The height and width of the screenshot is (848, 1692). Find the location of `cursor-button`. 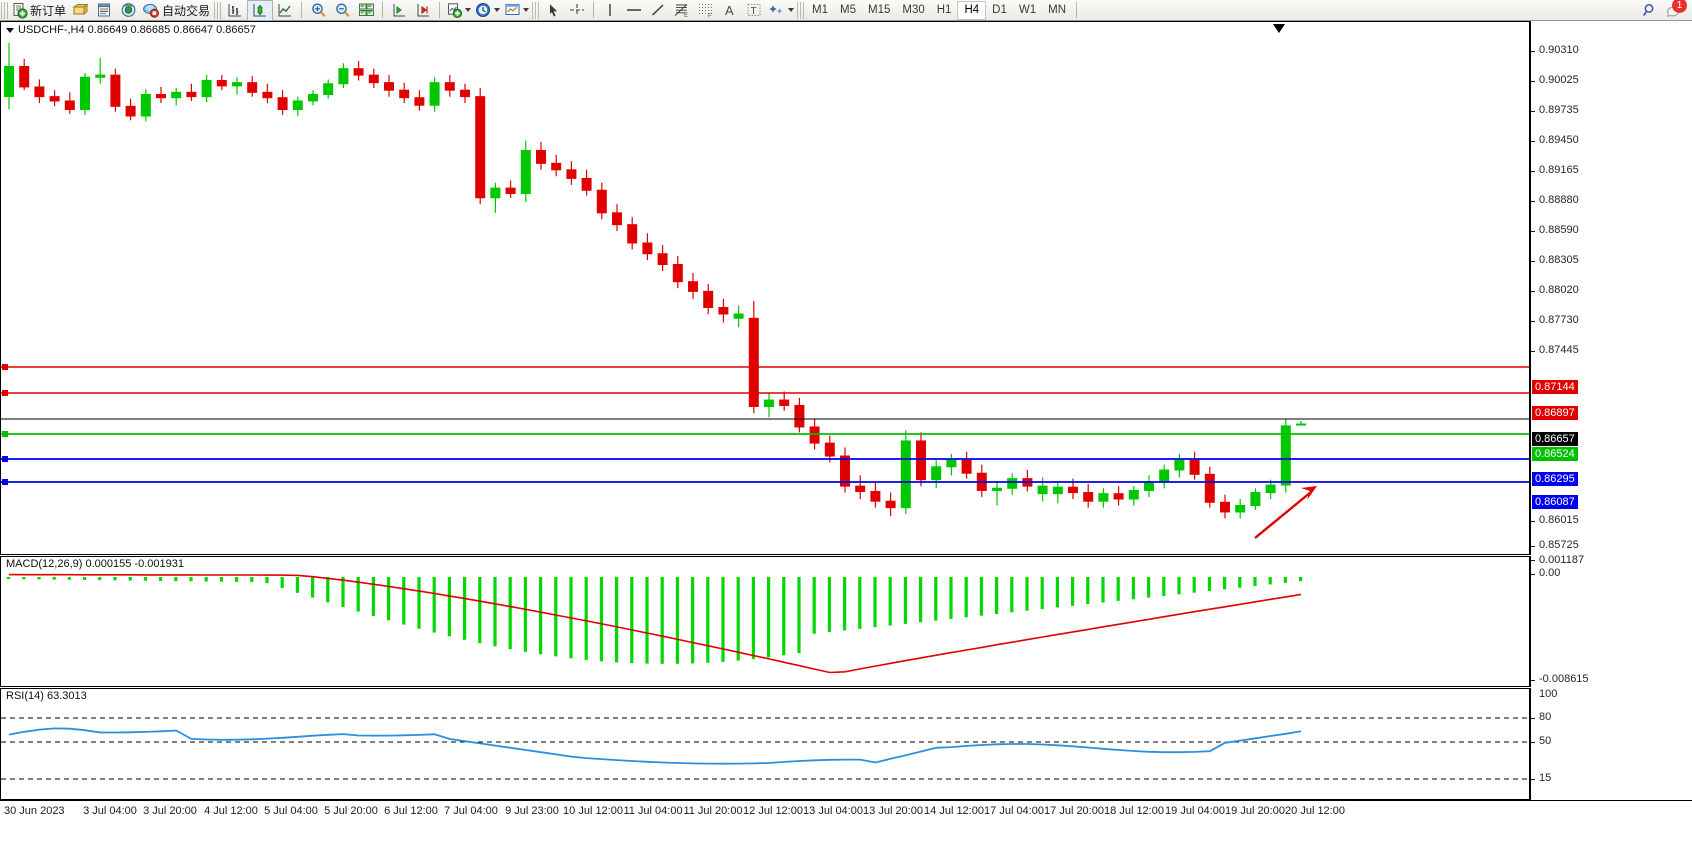

cursor-button is located at coordinates (553, 10).